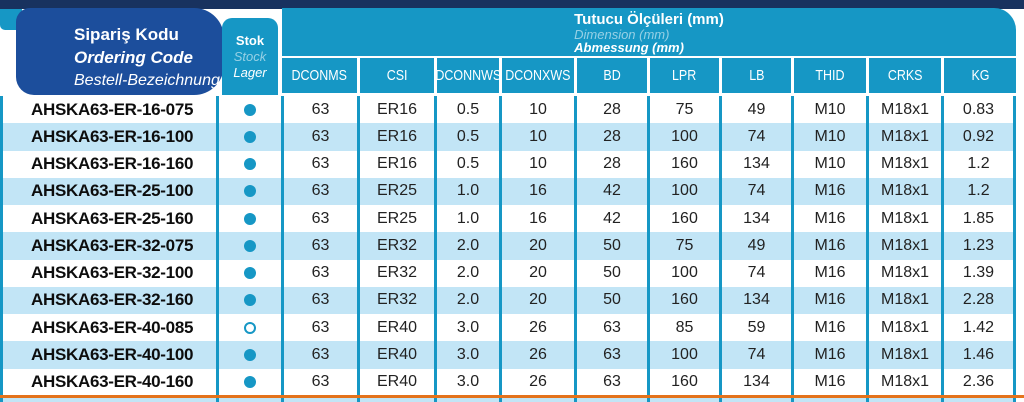 The image size is (1024, 402). Describe the element at coordinates (536, 328) in the screenshot. I see `value-cell: 26` at that location.